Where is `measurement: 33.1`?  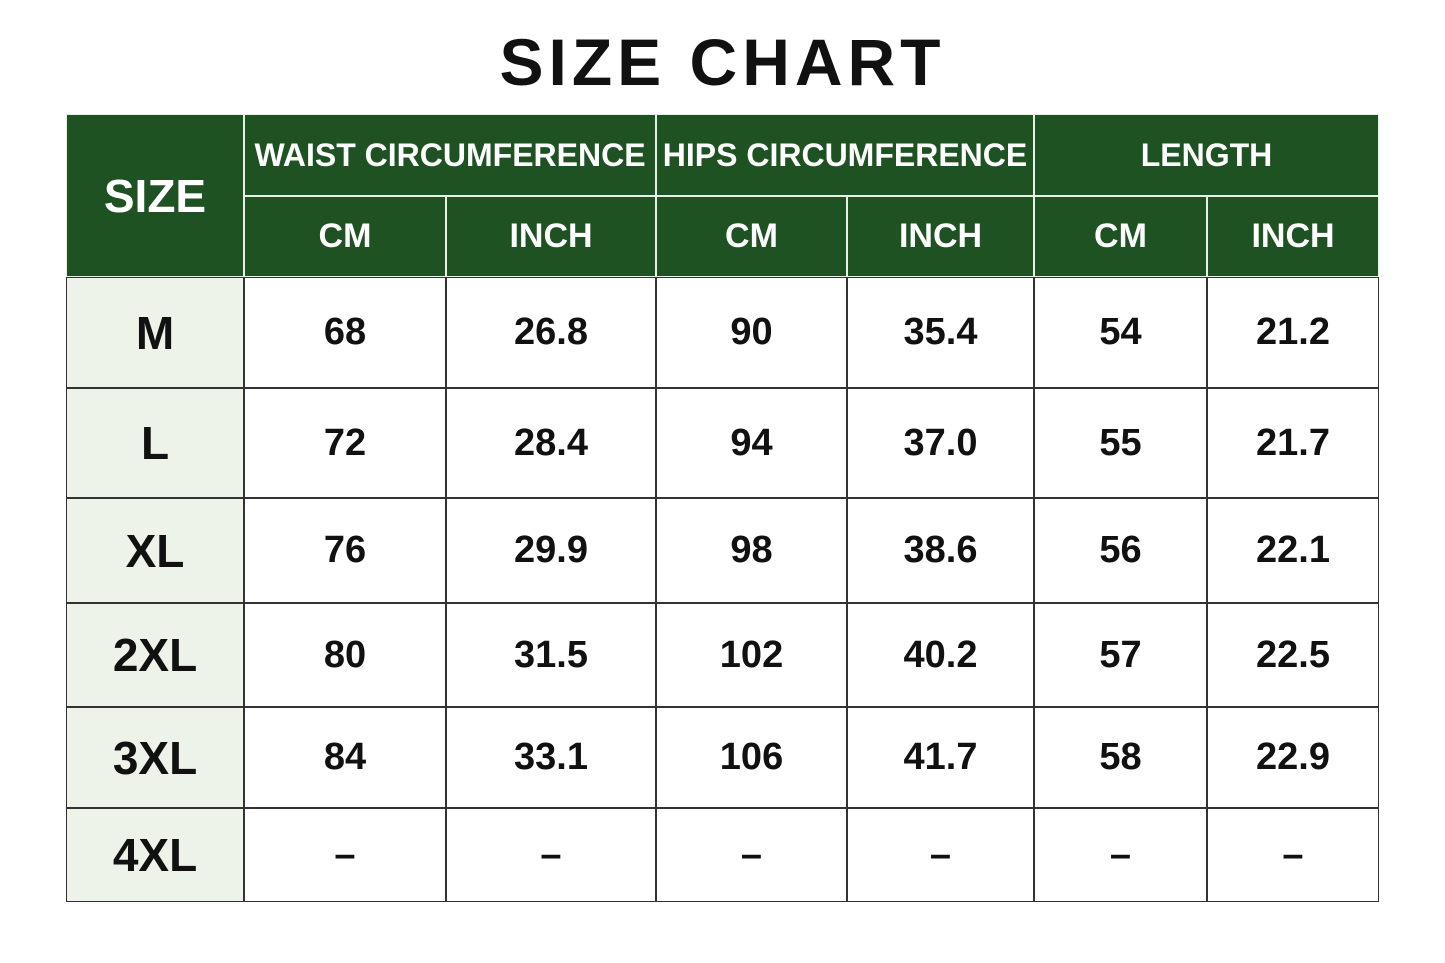 measurement: 33.1 is located at coordinates (551, 757).